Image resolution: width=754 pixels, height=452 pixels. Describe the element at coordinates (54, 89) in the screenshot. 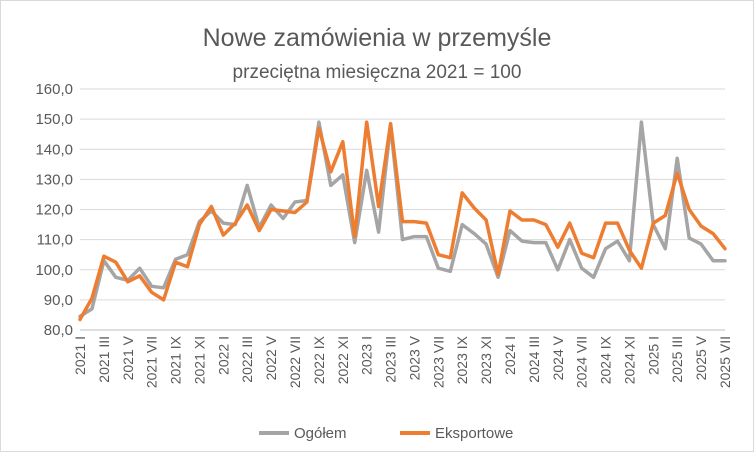

I see `y-tick-label: 160,0` at that location.